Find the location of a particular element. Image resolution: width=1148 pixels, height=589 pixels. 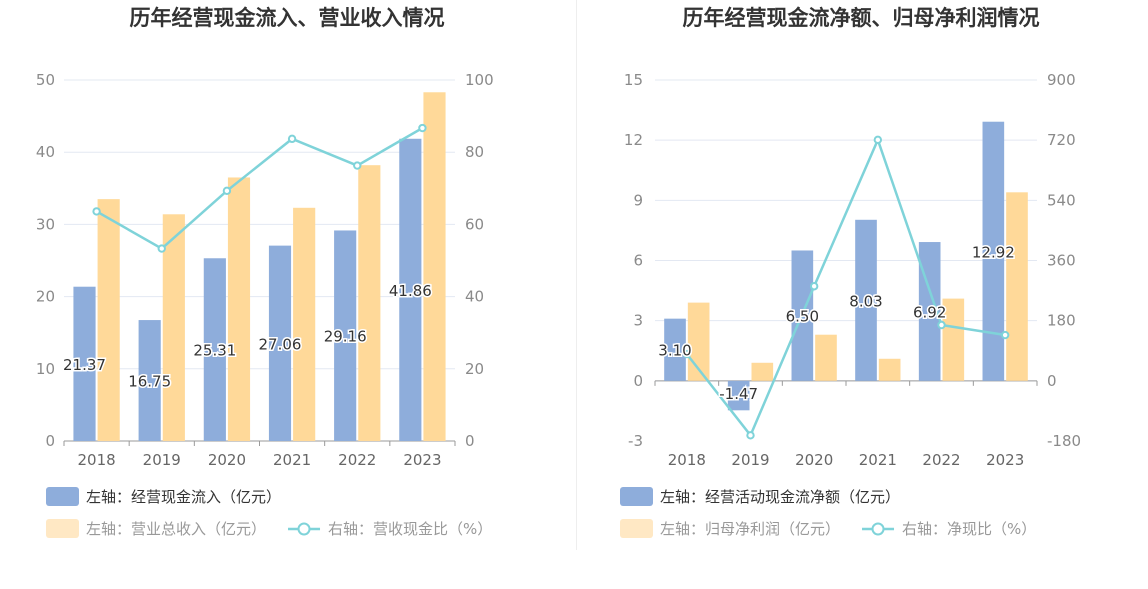

y-left-tick-label: 9 is located at coordinates (638, 200).